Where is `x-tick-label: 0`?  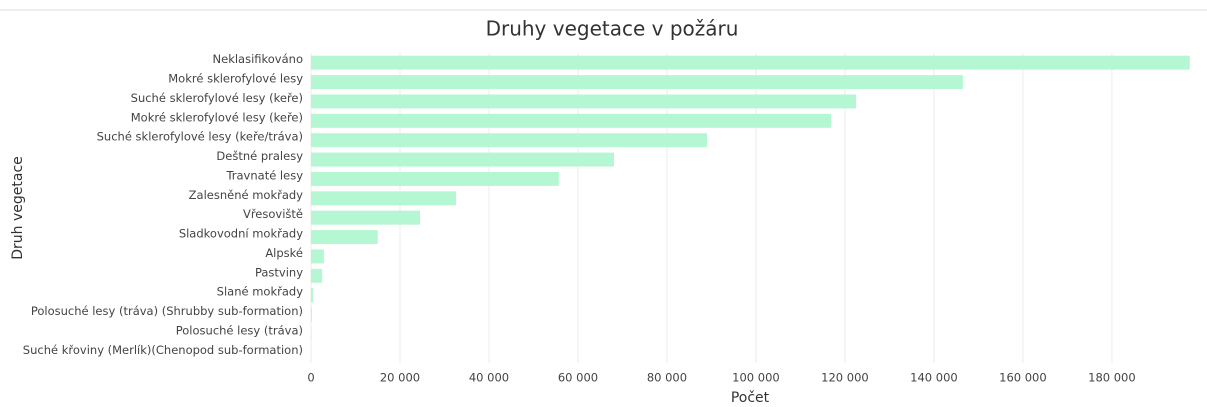 x-tick-label: 0 is located at coordinates (310, 378).